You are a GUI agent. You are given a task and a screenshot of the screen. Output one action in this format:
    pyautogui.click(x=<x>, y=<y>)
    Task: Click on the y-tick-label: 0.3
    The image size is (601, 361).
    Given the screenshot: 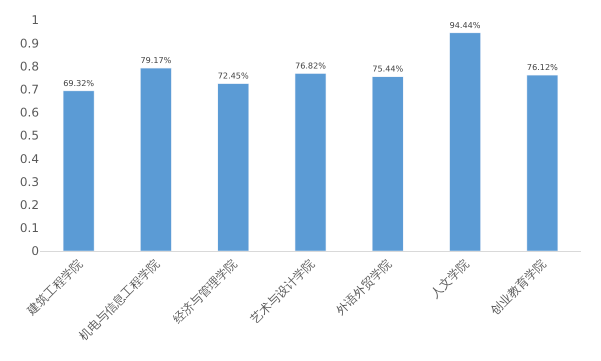 What is the action you would take?
    pyautogui.click(x=29, y=181)
    